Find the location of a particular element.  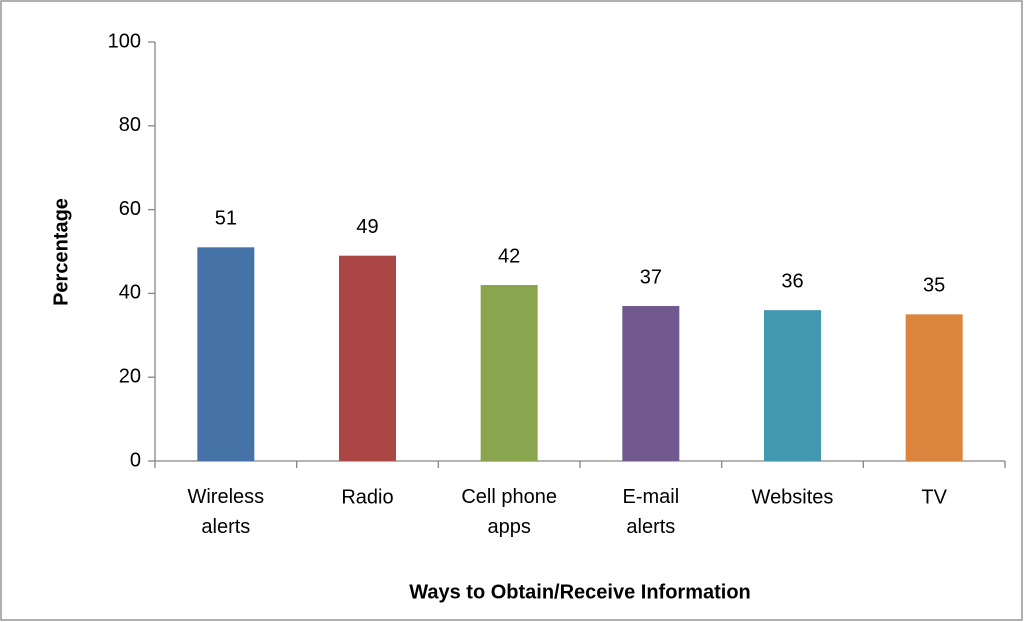

data-label: 36 is located at coordinates (792, 281).